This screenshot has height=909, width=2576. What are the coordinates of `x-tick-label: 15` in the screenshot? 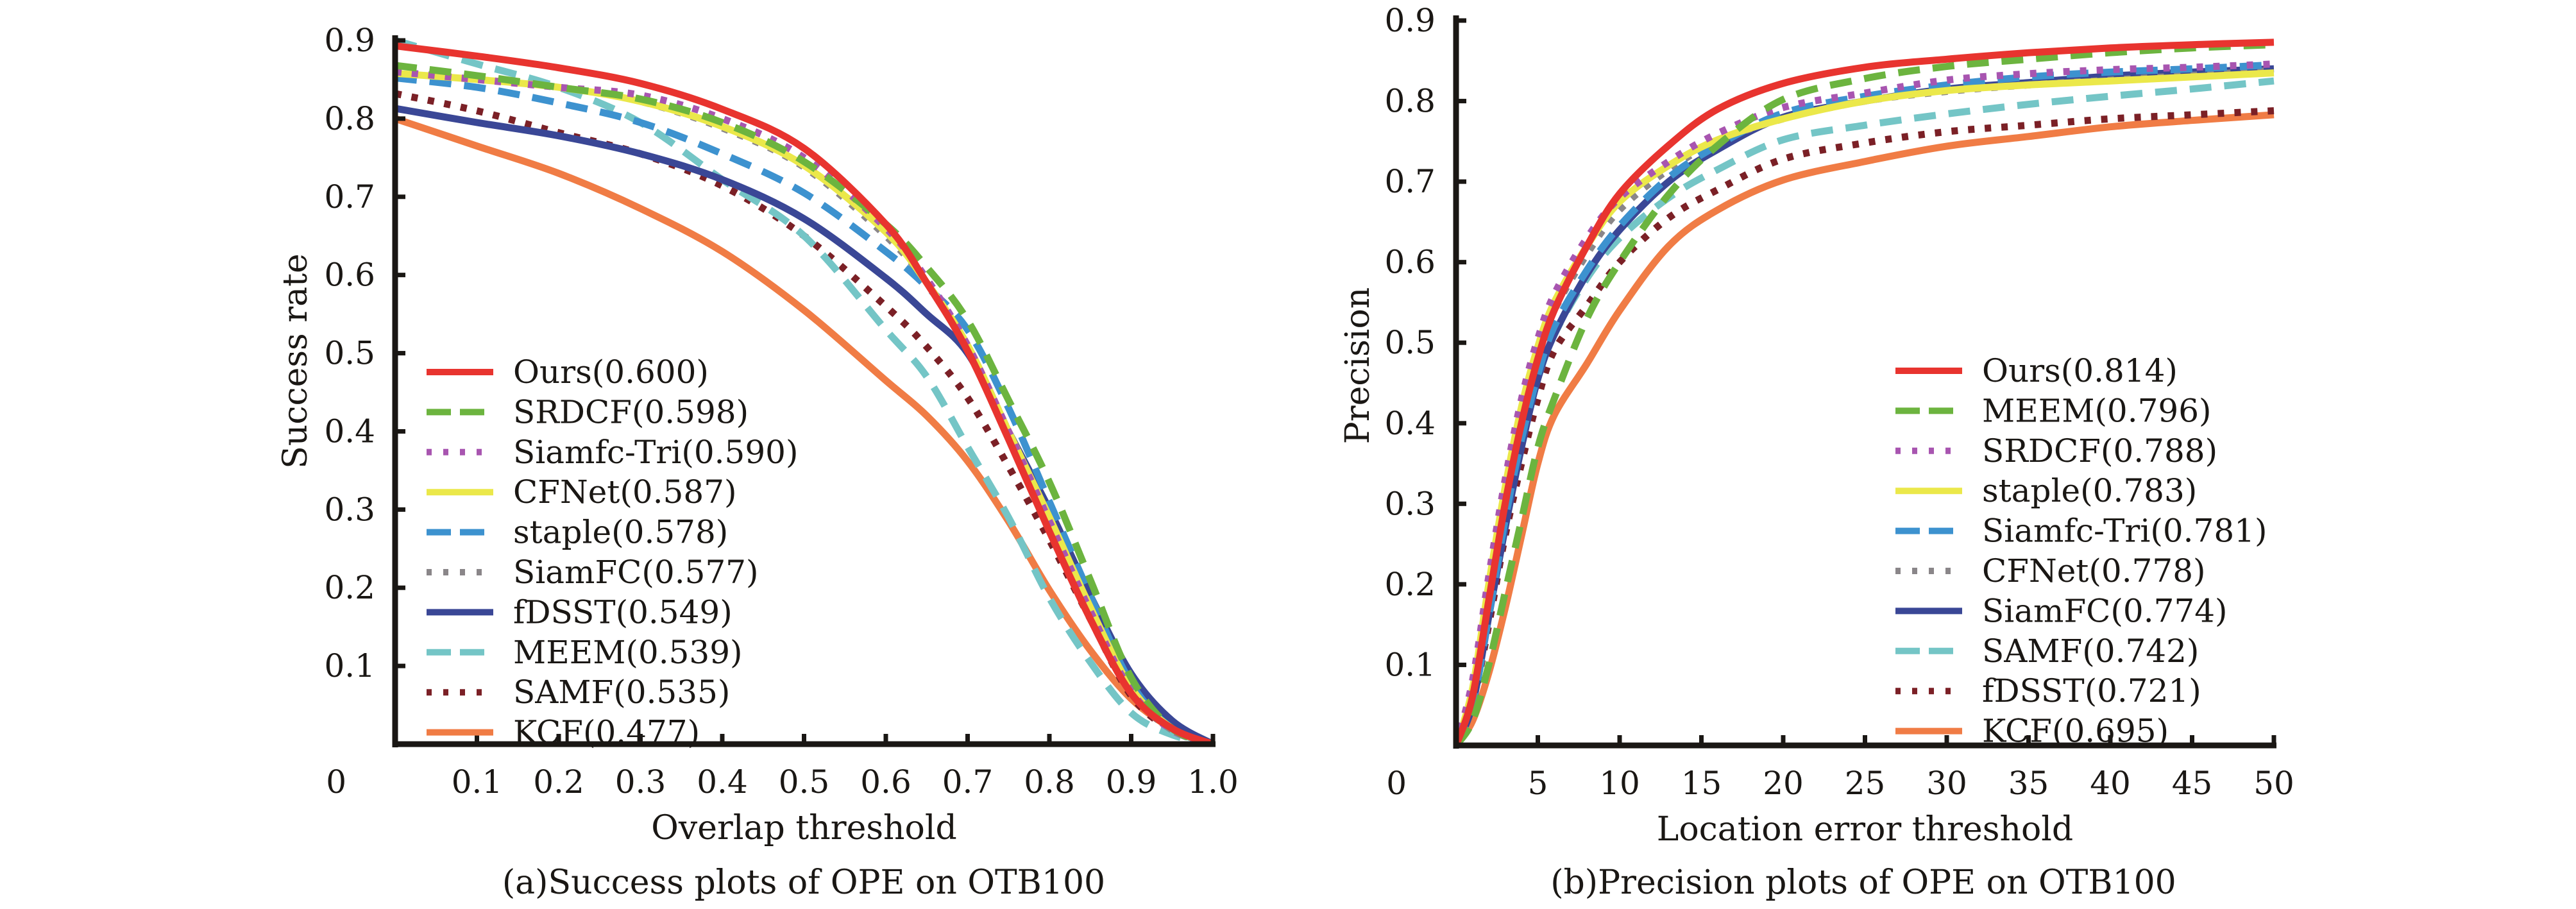 It's located at (1701, 783).